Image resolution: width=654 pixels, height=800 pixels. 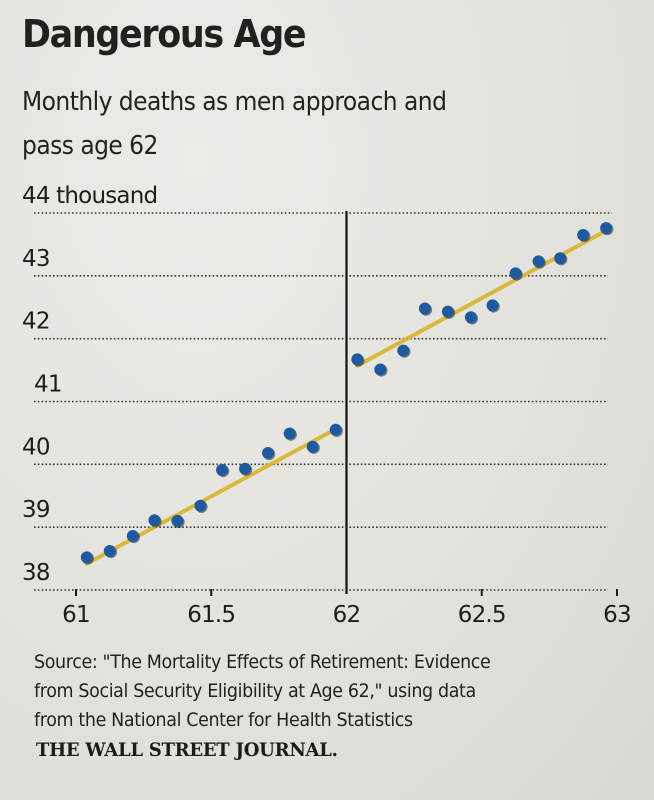 I want to click on y-tick-label: 40, so click(x=36, y=447).